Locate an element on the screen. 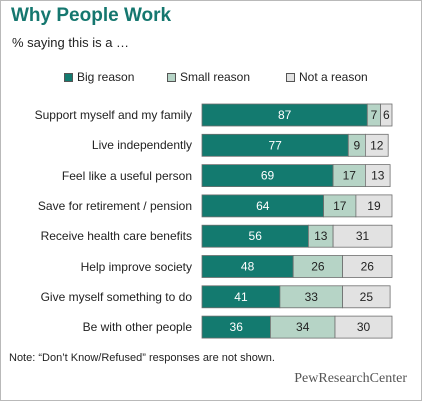 The width and height of the screenshot is (422, 401). category-label: Be with other people is located at coordinates (137, 327).